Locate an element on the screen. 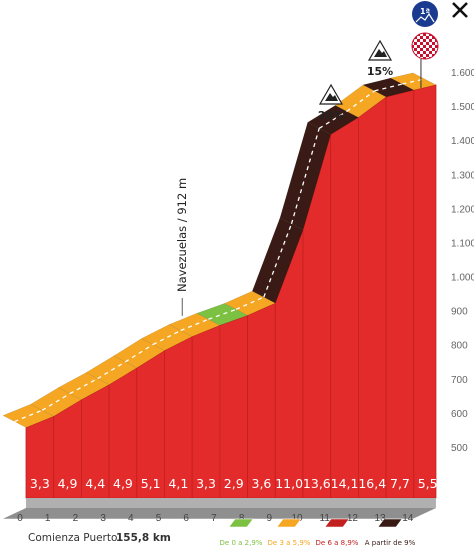 This screenshot has width=474, height=549. gradient-label-km-5: 4,1 is located at coordinates (178, 483).